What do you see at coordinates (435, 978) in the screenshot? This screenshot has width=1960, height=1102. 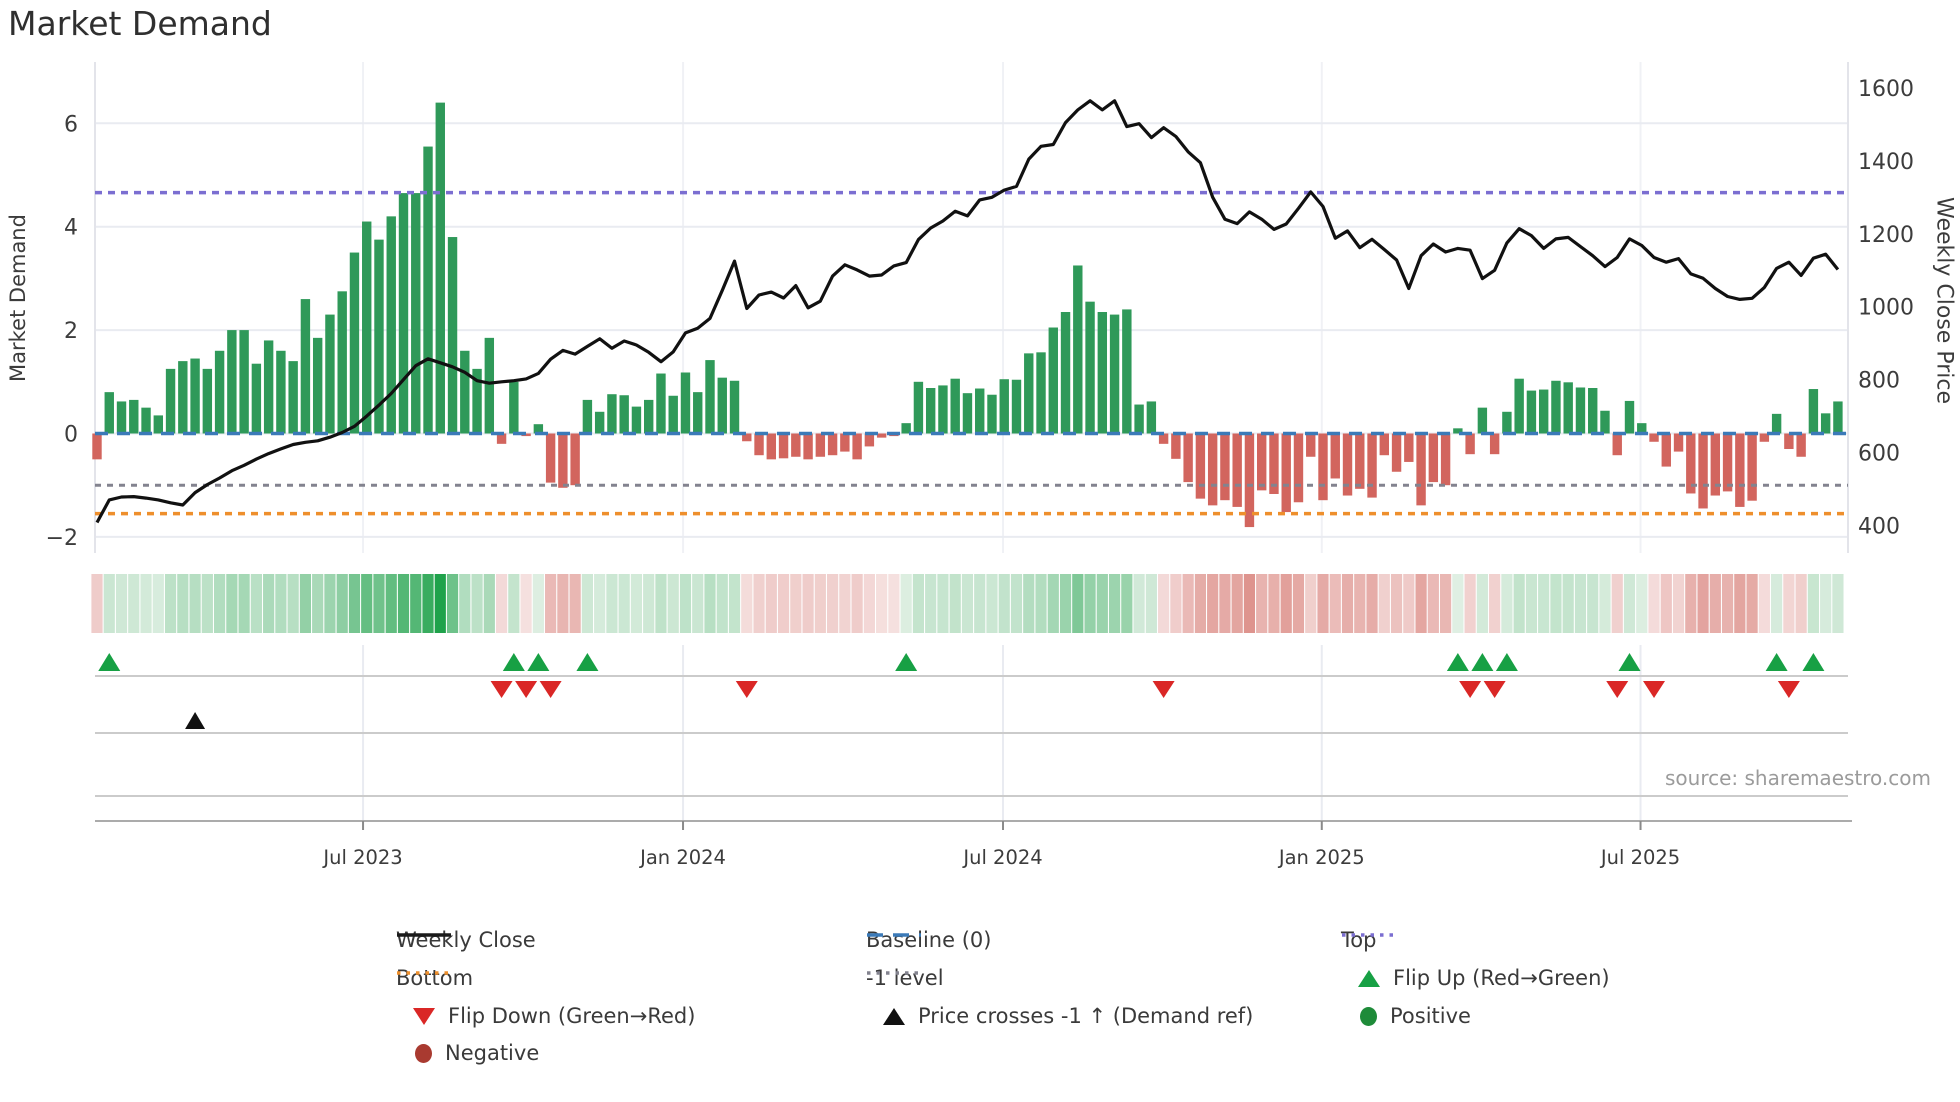 I see `legend-label: Bottom` at bounding box center [435, 978].